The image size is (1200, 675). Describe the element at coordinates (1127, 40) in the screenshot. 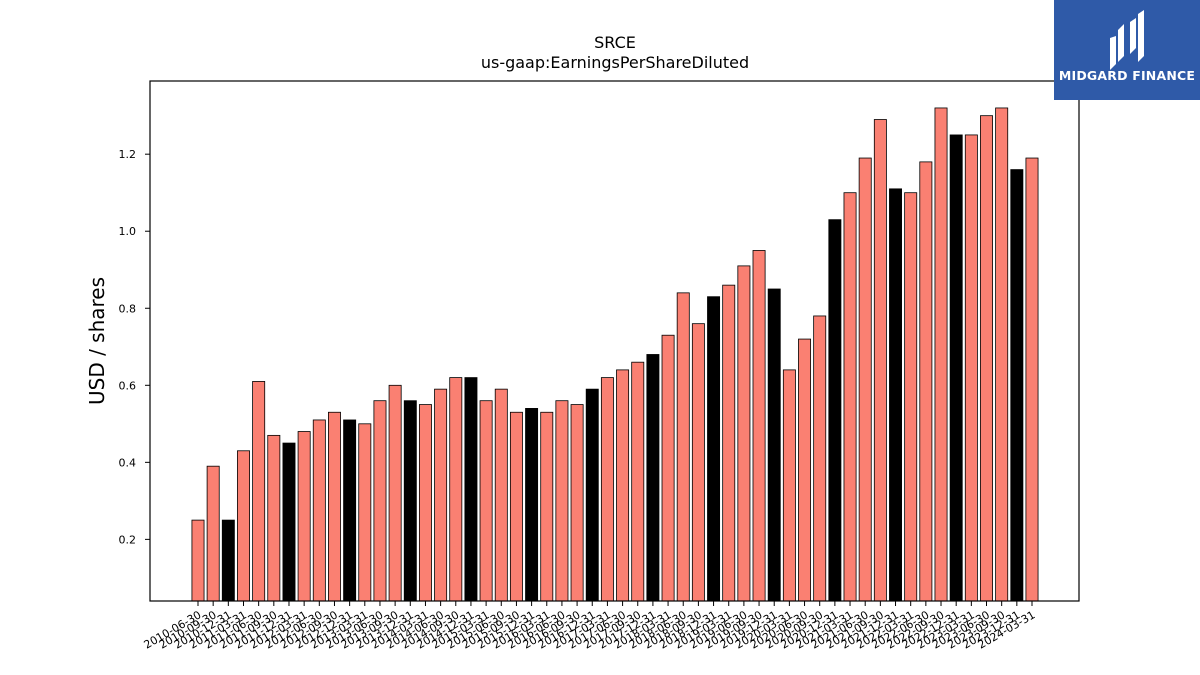

I see `logo-mark-icon` at that location.